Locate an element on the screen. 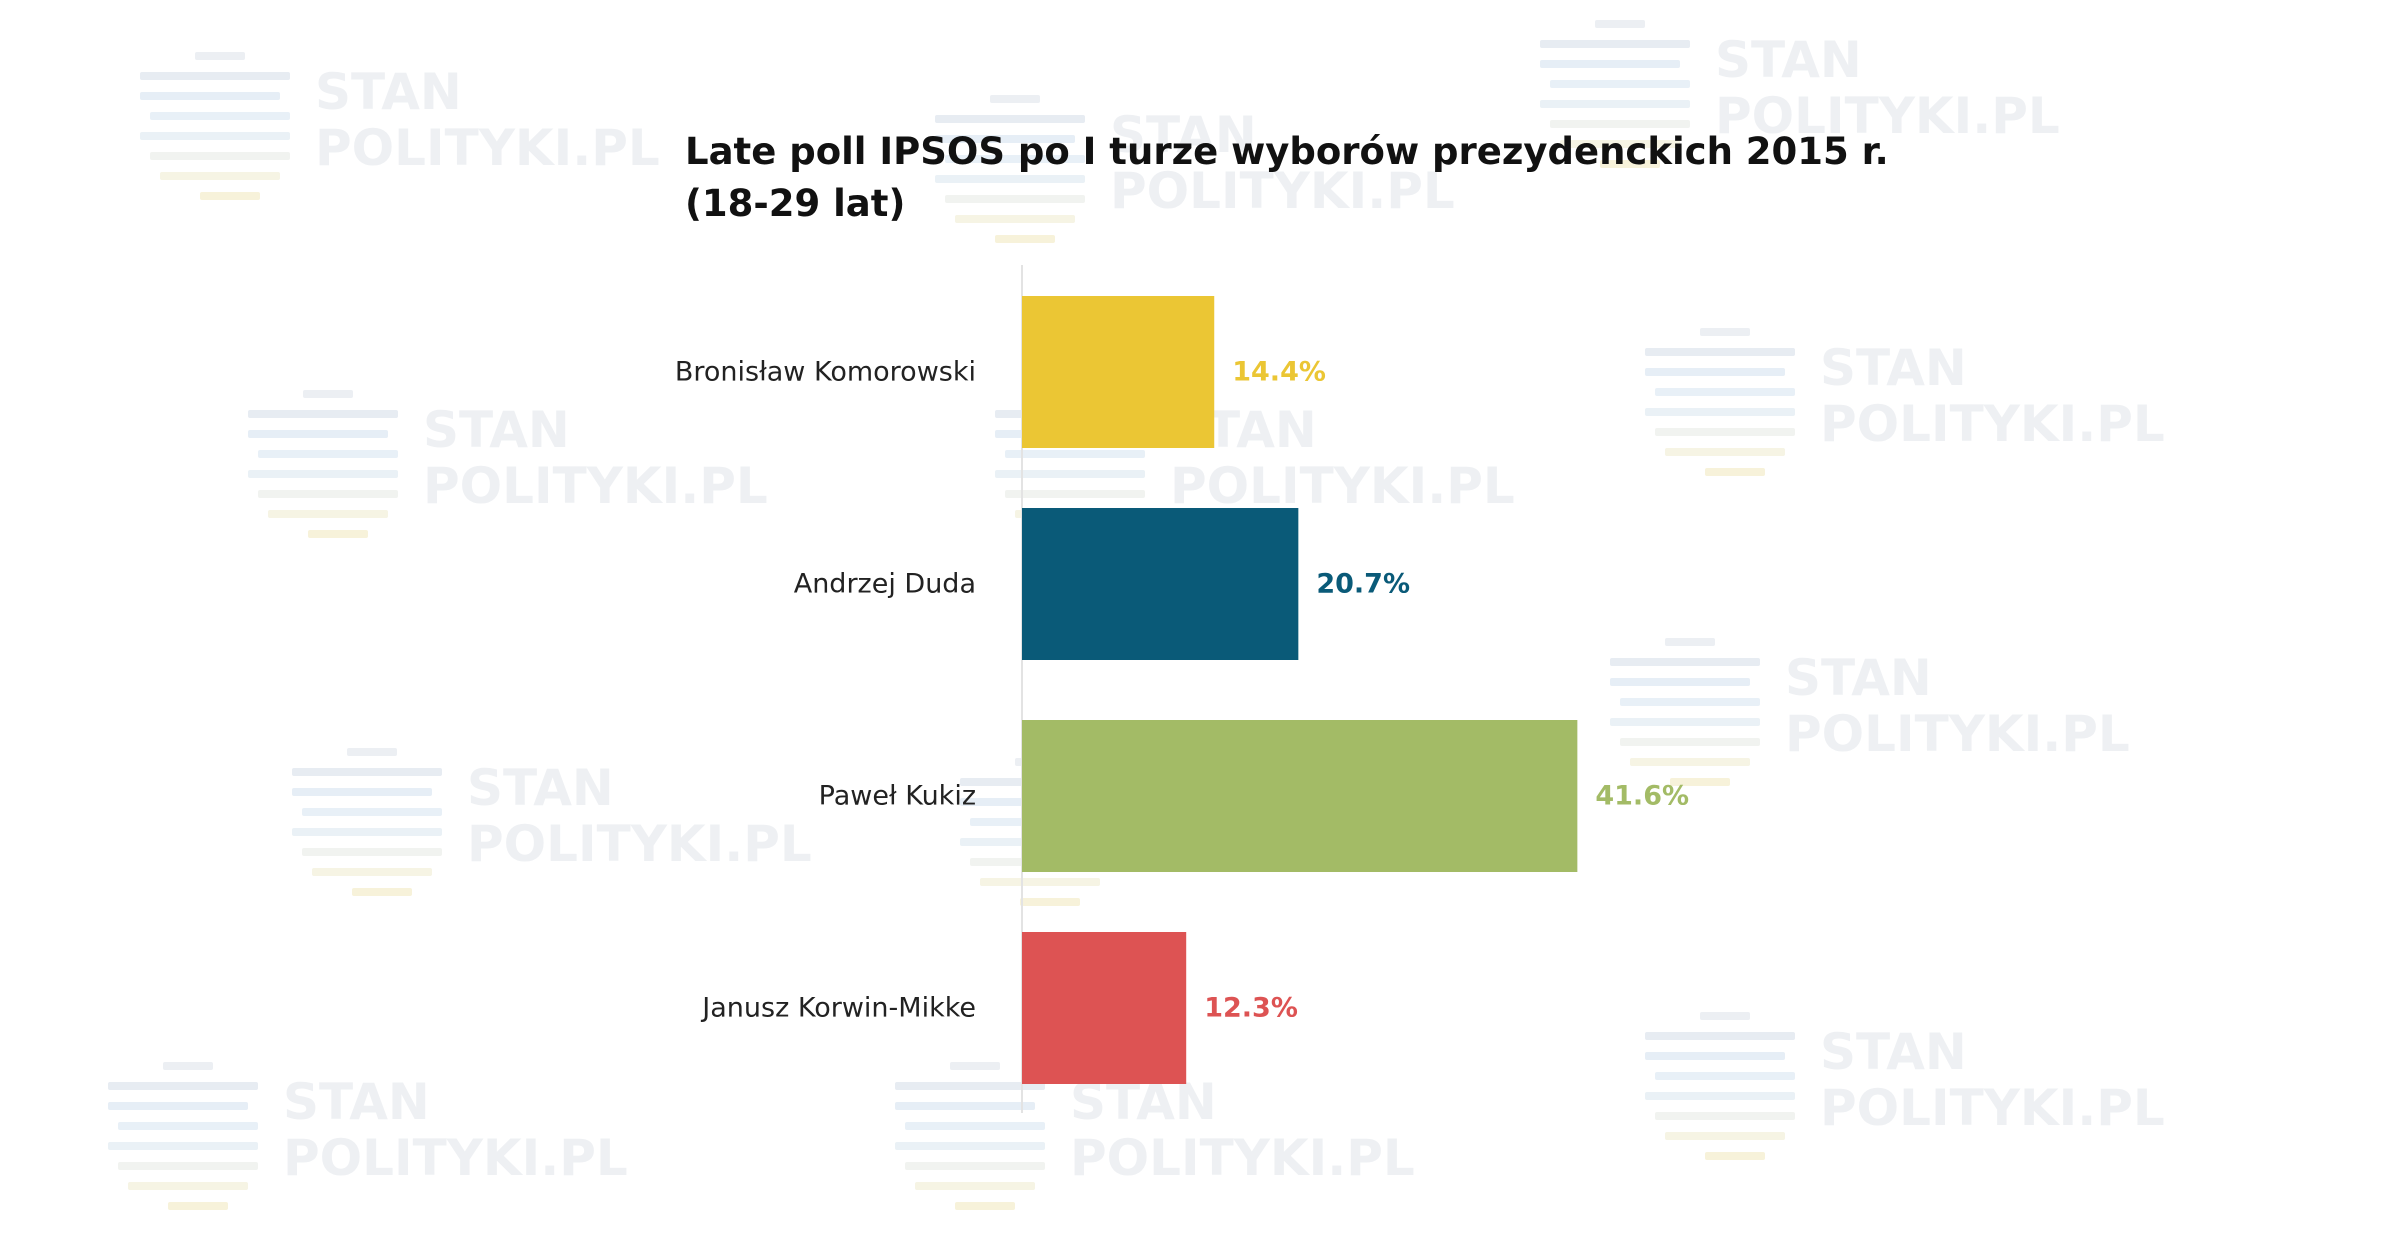 This screenshot has height=1254, width=2394. bars-group is located at coordinates (1300, 690).